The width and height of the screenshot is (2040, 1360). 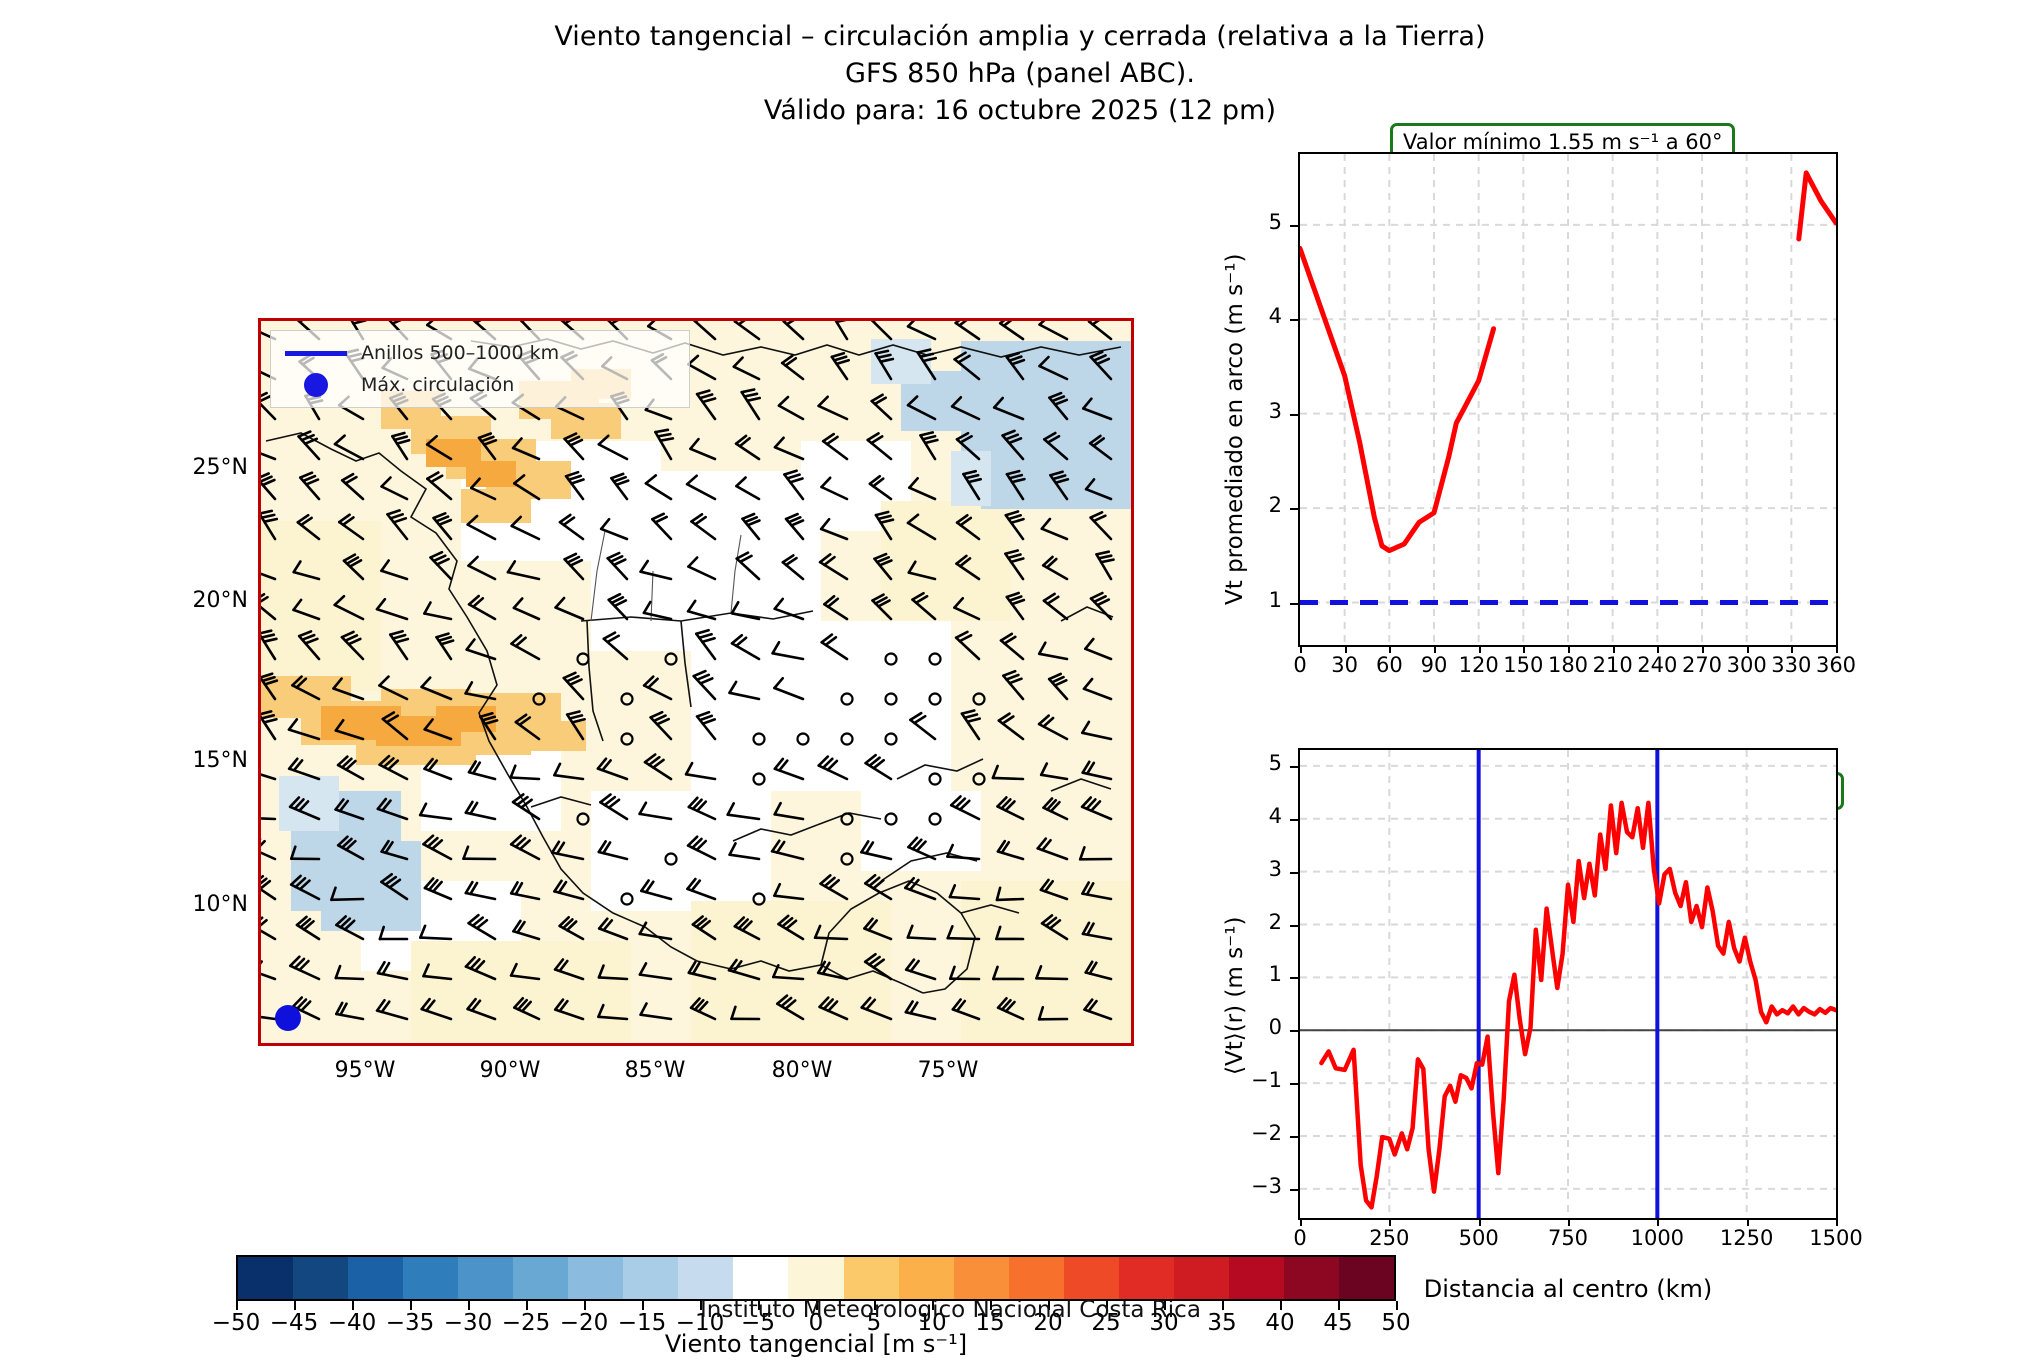 What do you see at coordinates (1300, 665) in the screenshot?
I see `azimuth-xtick-label: 0` at bounding box center [1300, 665].